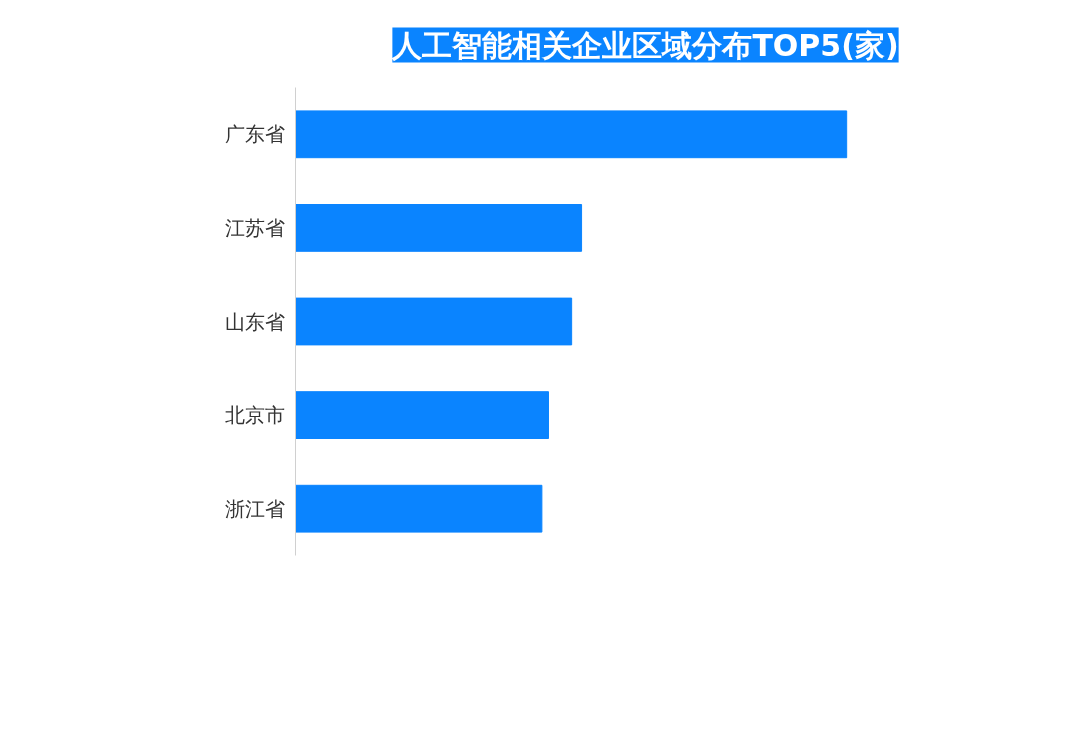 The image size is (1080, 749). I want to click on y-tick-label: 江苏省, so click(254, 227).